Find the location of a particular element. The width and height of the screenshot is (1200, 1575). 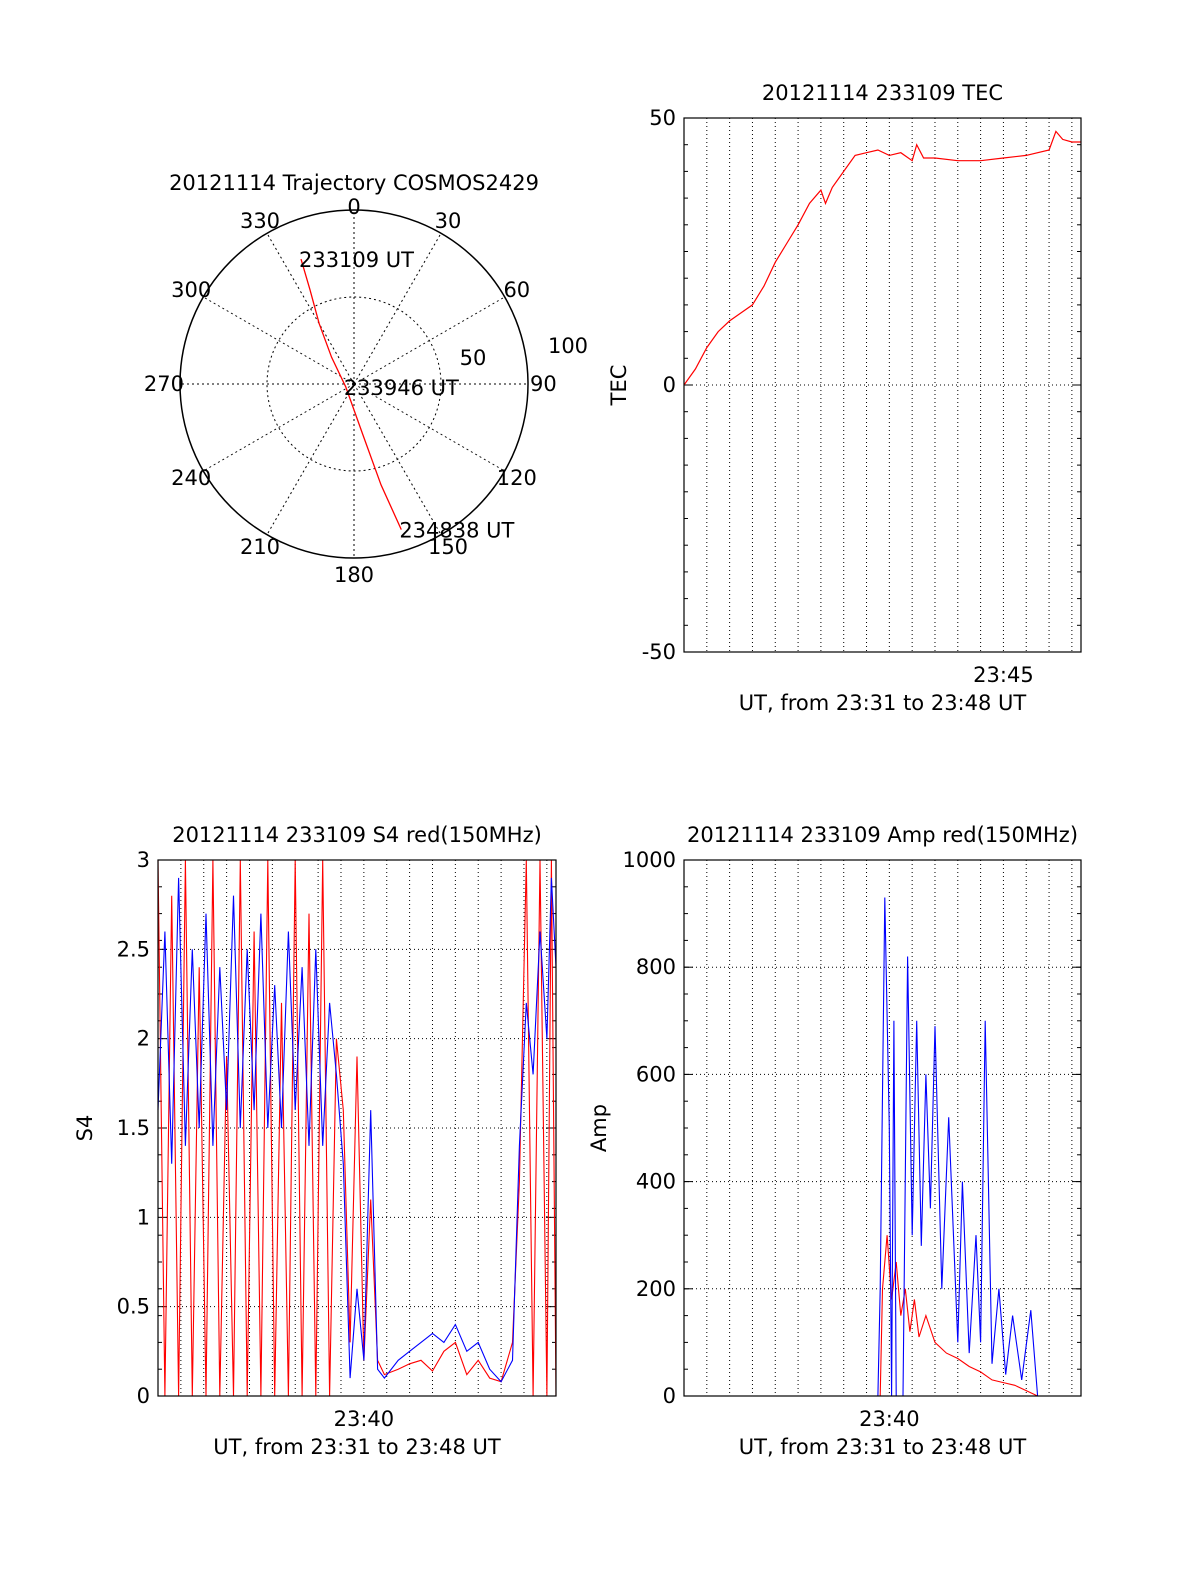

s4-ytick-label: 2 is located at coordinates (143, 1039).